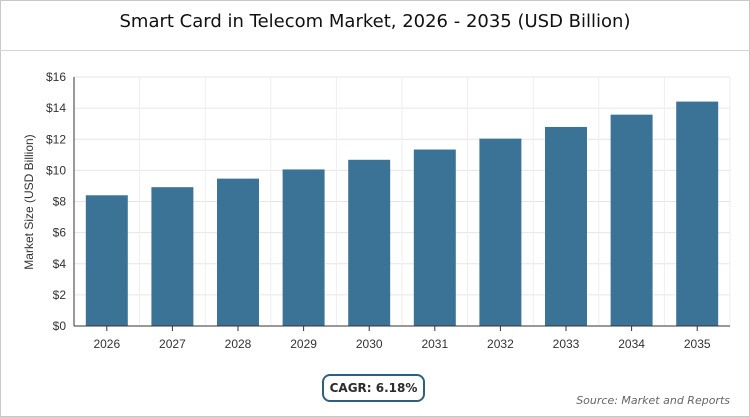 This screenshot has width=750, height=417. What do you see at coordinates (238, 252) in the screenshot?
I see `bar-2028` at bounding box center [238, 252].